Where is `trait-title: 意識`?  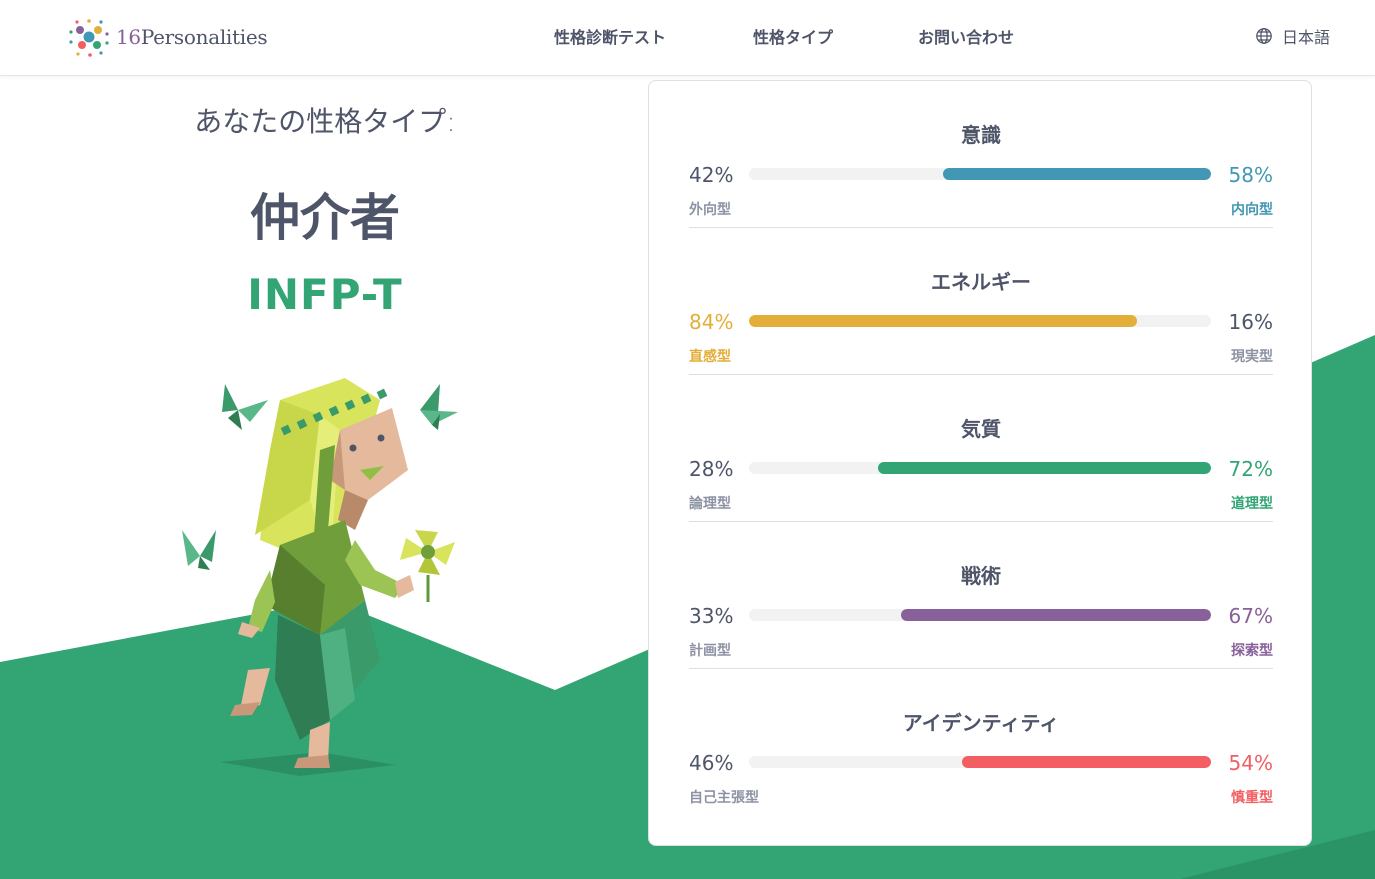
trait-title: 意識 is located at coordinates (981, 135).